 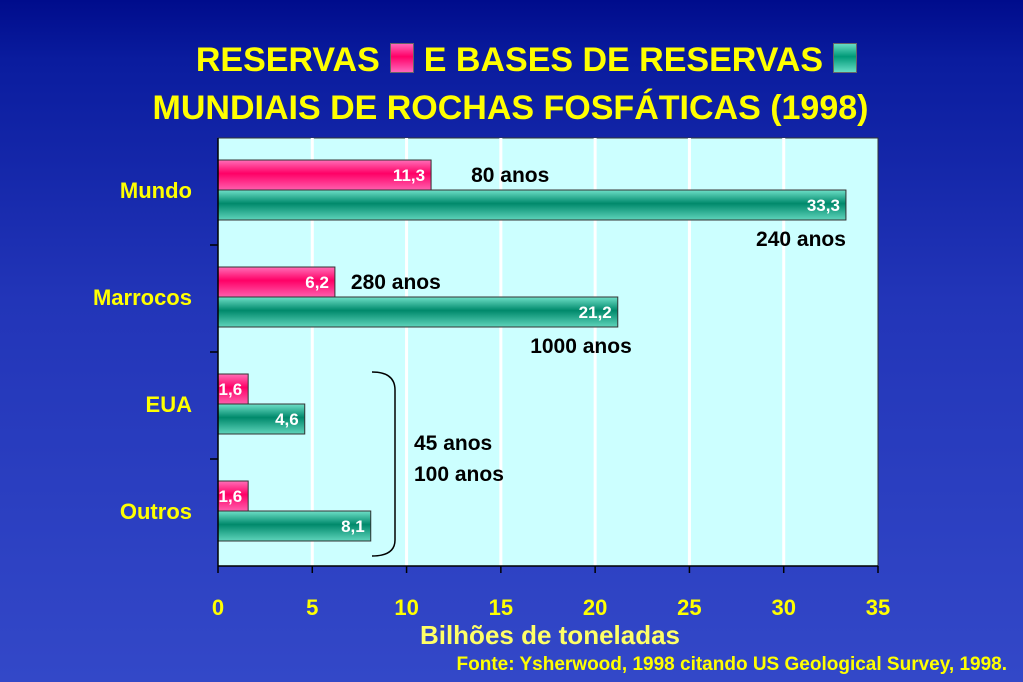 What do you see at coordinates (317, 282) in the screenshot?
I see `bar-value-label: 6,2` at bounding box center [317, 282].